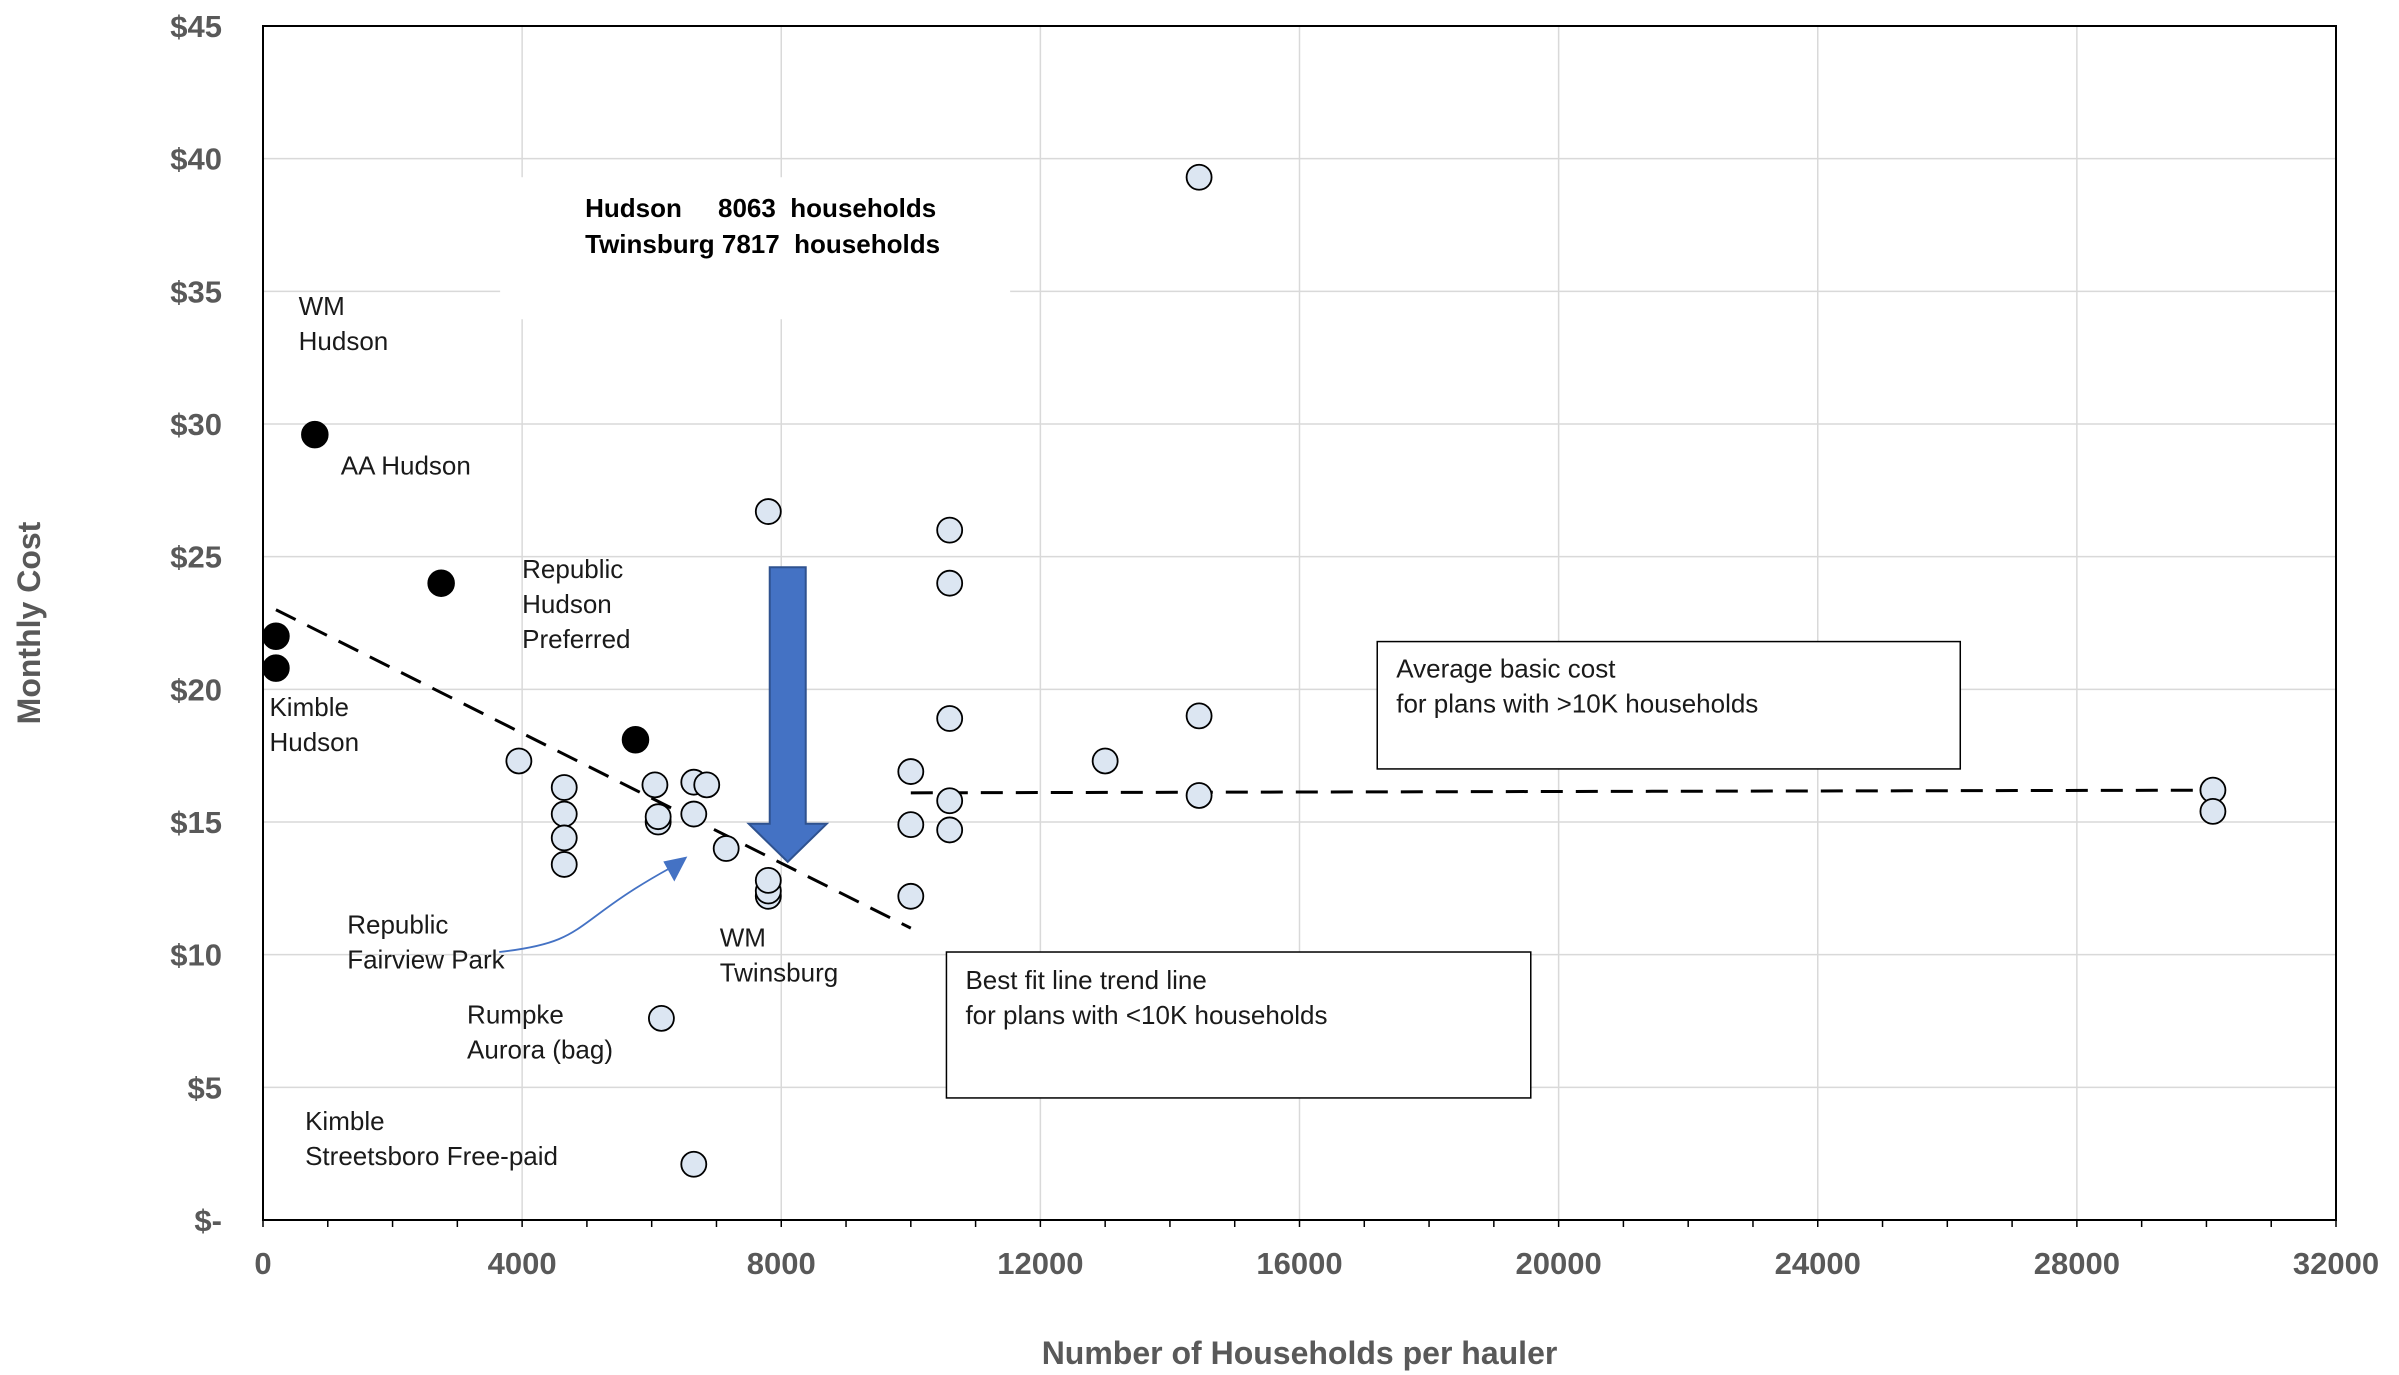 This screenshot has height=1375, width=2399. I want to click on x-tick-label: 8000, so click(781, 1263).